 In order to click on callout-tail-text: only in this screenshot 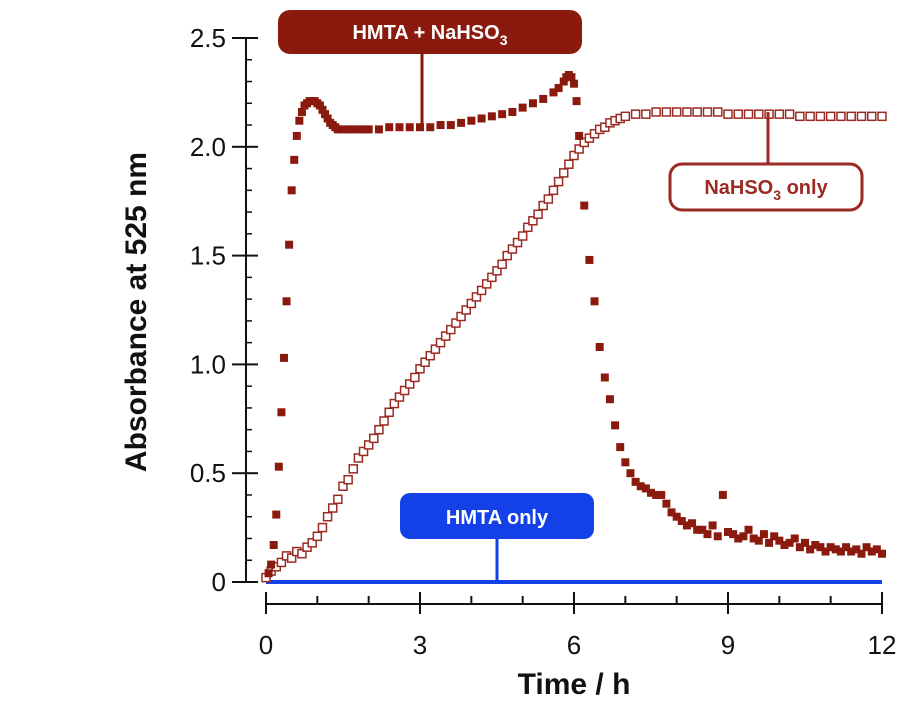, I will do `click(805, 188)`.